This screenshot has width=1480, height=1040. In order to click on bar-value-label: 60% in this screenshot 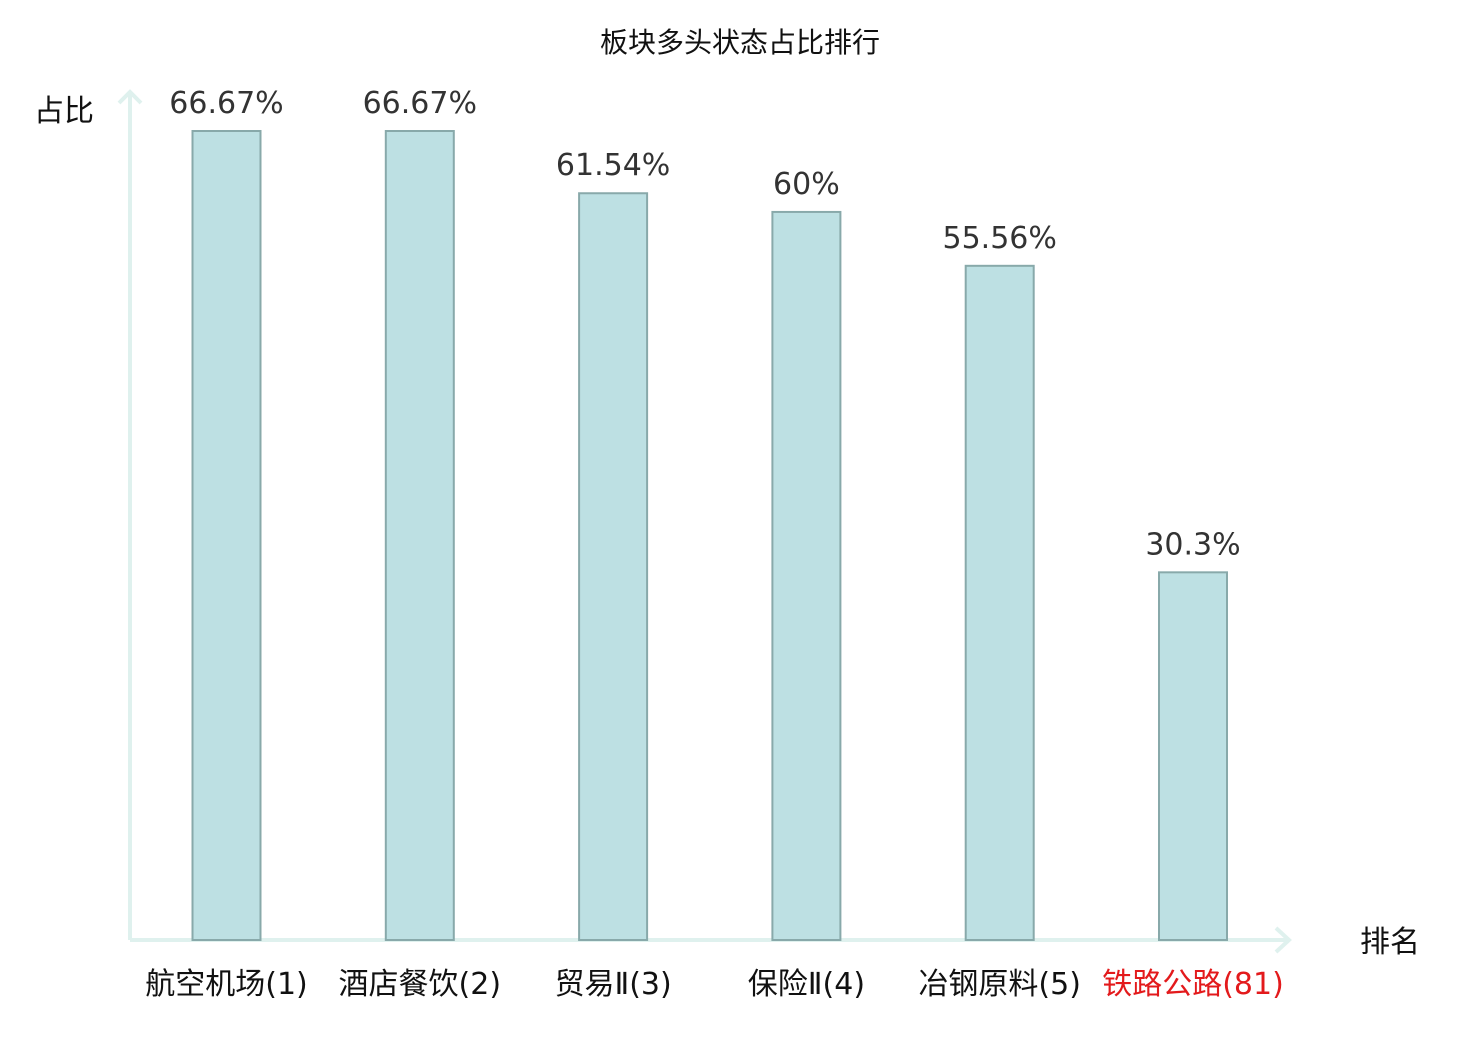, I will do `click(806, 184)`.